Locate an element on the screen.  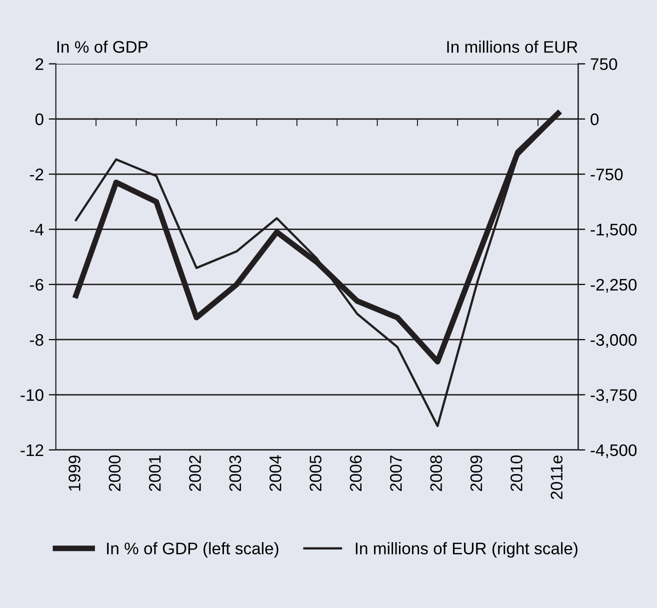
x-tick-label: 1999 is located at coordinates (74, 473).